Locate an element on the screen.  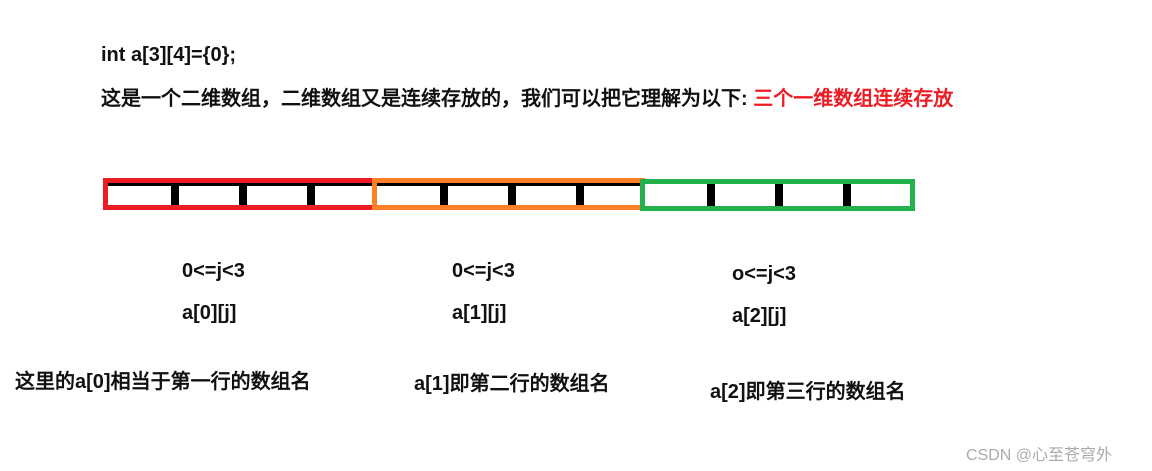
row-1-box is located at coordinates (508, 194).